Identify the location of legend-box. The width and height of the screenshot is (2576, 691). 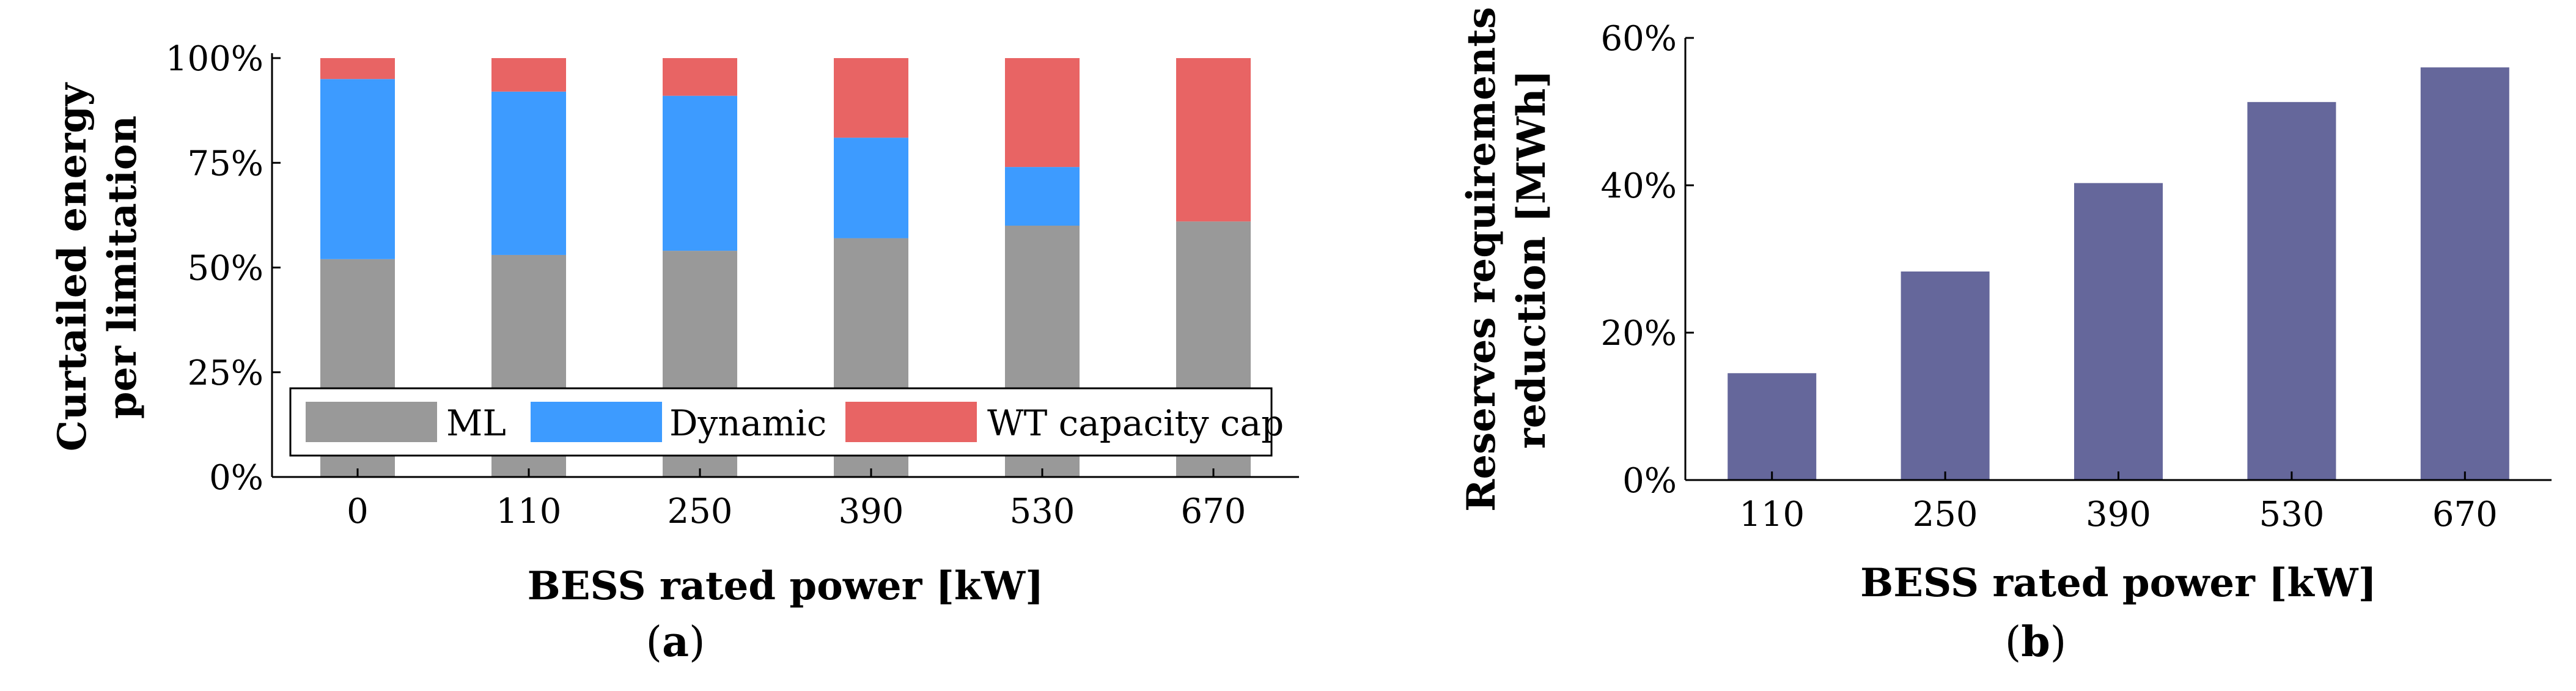
(781, 422).